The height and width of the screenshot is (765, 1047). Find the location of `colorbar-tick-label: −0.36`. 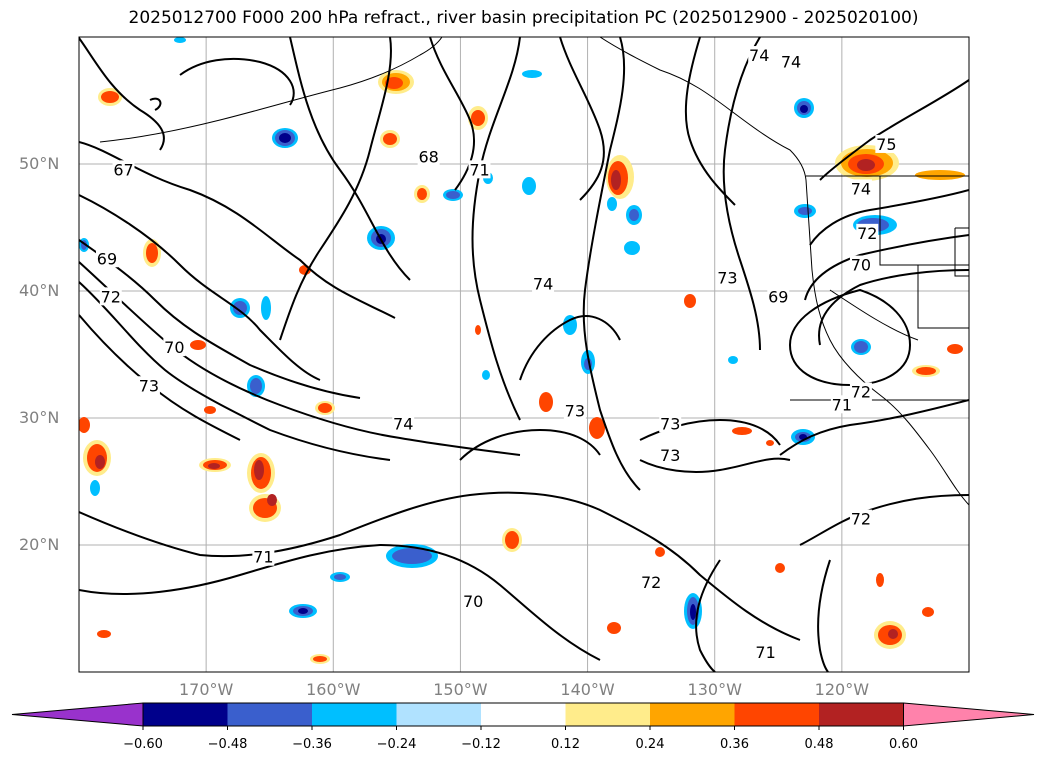

colorbar-tick-label: −0.36 is located at coordinates (312, 744).